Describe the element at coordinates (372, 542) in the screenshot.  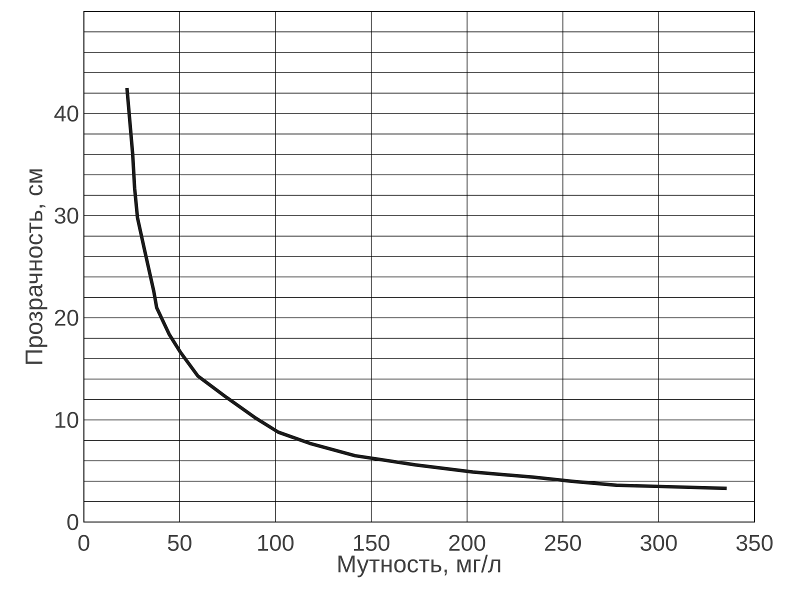
I see `x-tick-label: 150` at that location.